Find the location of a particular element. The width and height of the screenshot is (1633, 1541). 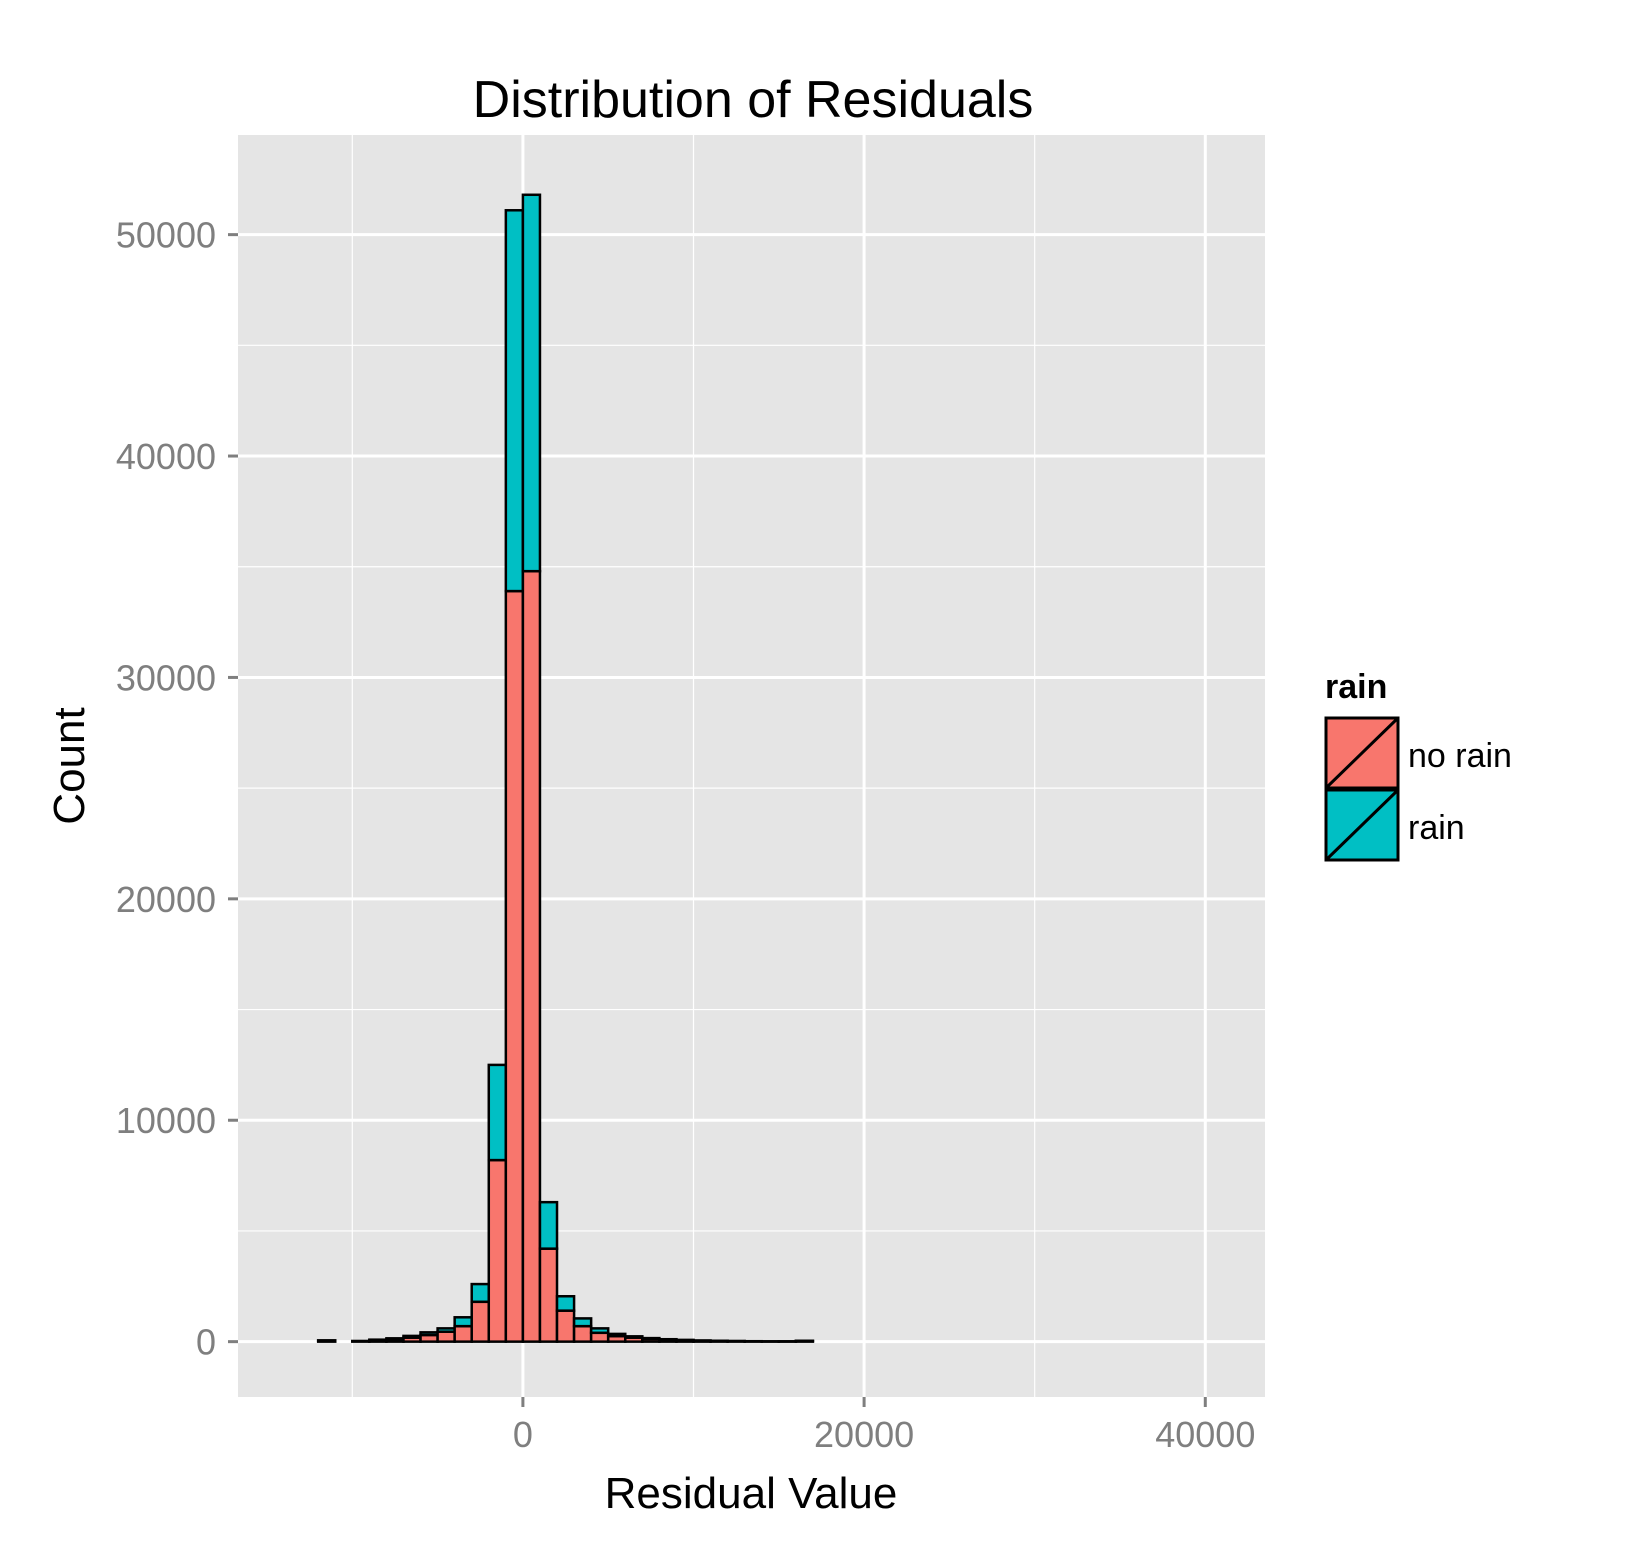

y-tick-label: 30000 is located at coordinates (166, 677).